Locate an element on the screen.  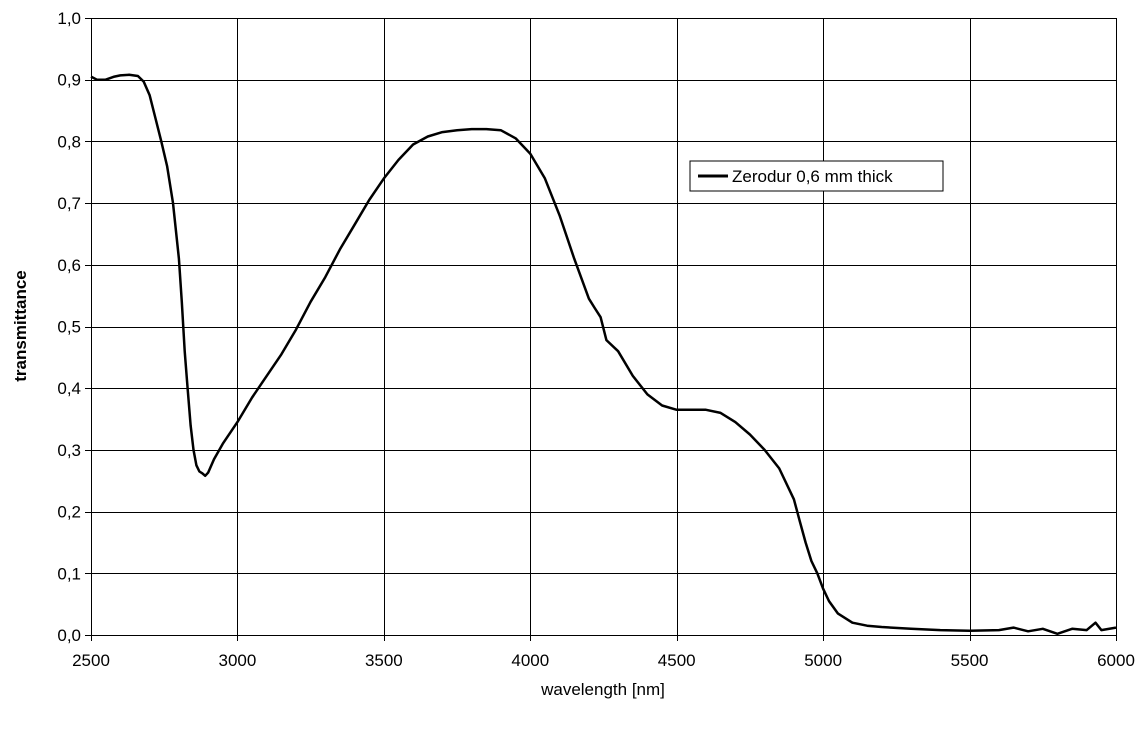
x-tick-label: 4500 is located at coordinates (677, 660).